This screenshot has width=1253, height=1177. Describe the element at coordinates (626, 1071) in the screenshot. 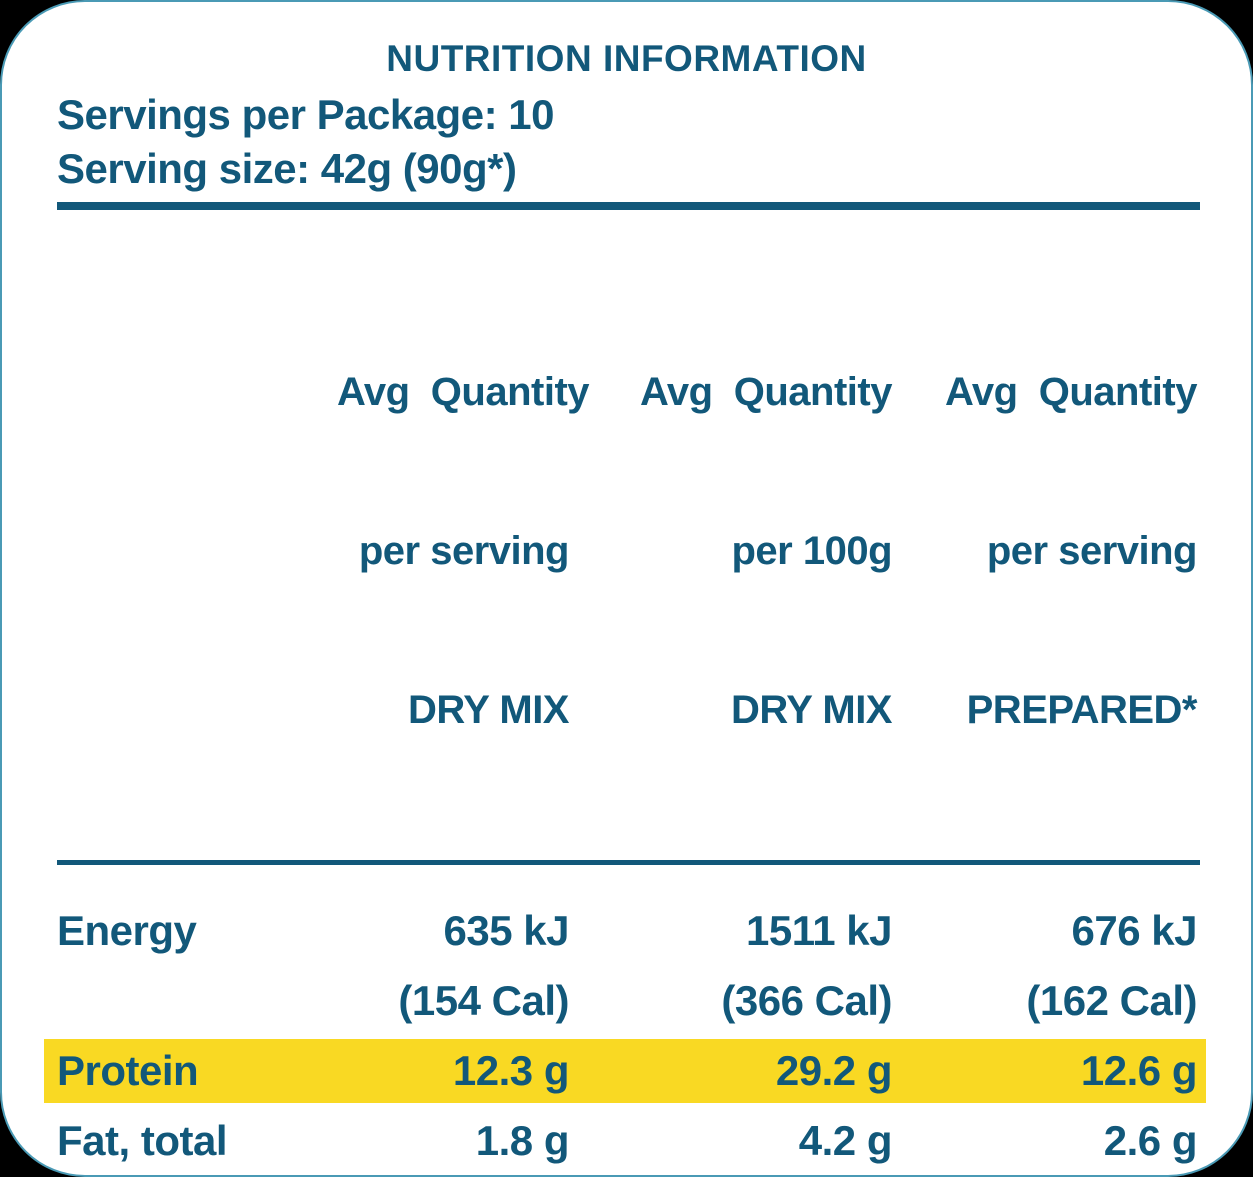

I see `table-row-protein: Protein 12.3 g 29.2 g 12.6 g` at that location.